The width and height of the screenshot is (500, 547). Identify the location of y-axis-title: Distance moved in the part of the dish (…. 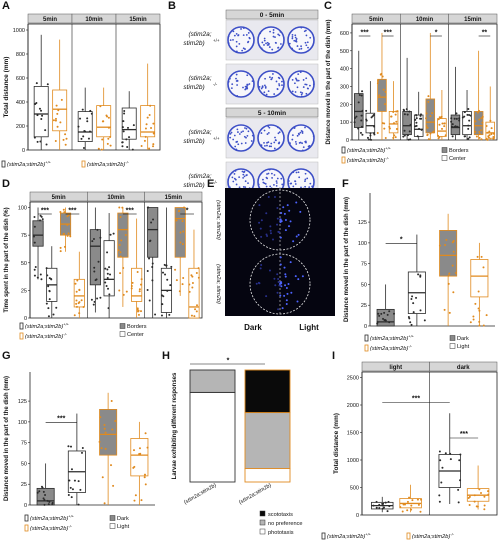
(7, 438).